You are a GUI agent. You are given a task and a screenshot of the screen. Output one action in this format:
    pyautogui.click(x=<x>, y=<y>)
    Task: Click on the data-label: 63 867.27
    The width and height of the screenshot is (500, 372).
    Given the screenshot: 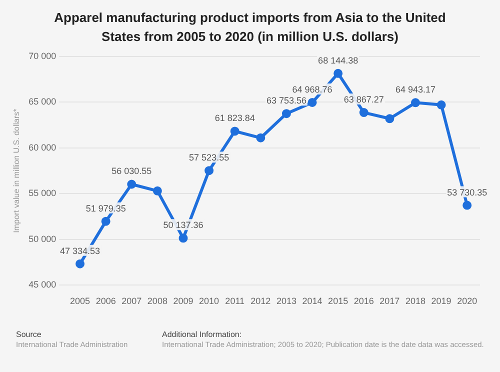 What is the action you would take?
    pyautogui.click(x=364, y=99)
    